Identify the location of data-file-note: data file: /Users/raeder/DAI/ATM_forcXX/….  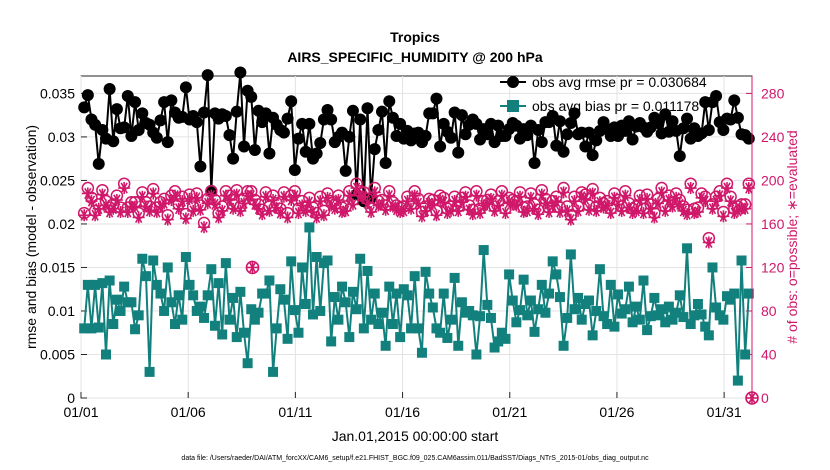
(415, 458).